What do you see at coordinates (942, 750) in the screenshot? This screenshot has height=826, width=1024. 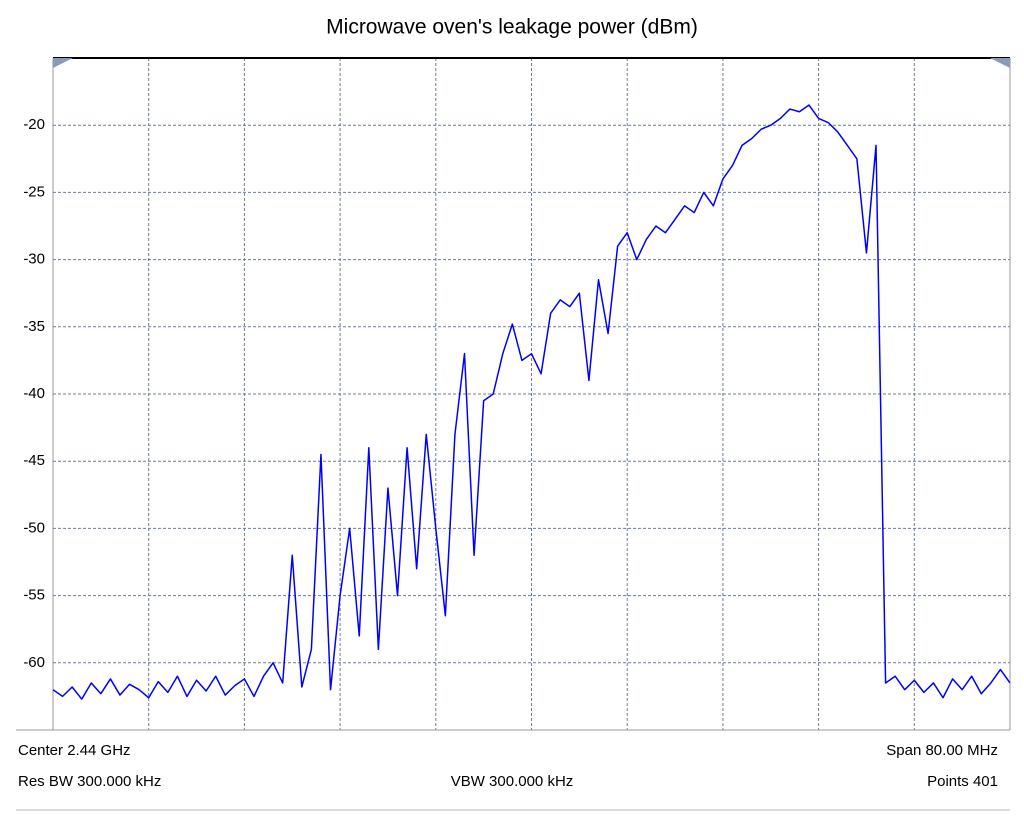 I see `footer-span: Span 80.00 MHz` at bounding box center [942, 750].